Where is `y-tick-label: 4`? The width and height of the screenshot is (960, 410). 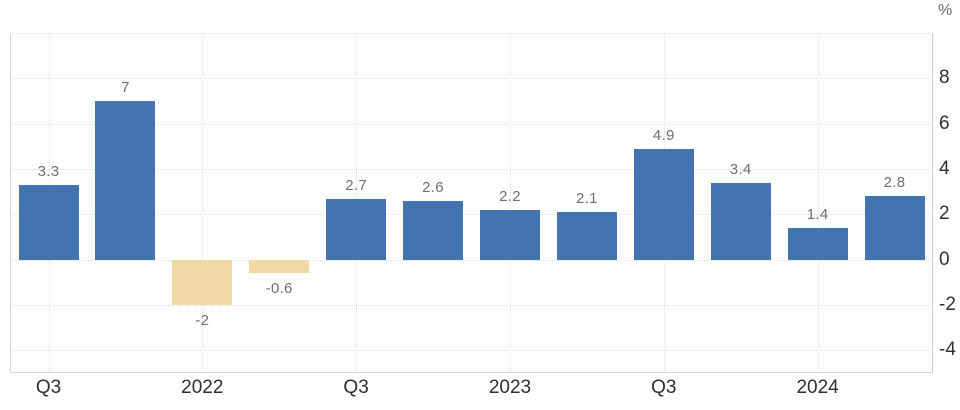 y-tick-label: 4 is located at coordinates (944, 168).